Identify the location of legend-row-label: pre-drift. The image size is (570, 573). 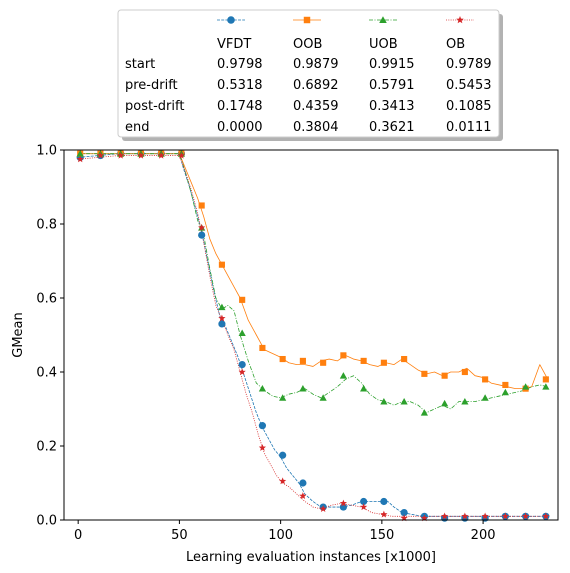
(151, 85).